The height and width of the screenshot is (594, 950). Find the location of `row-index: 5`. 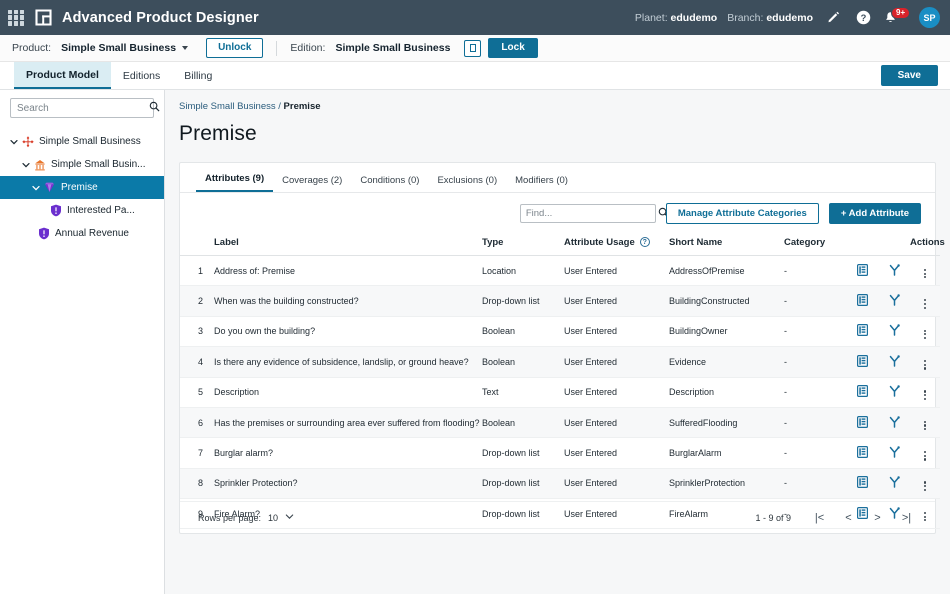

row-index: 5 is located at coordinates (197, 392).